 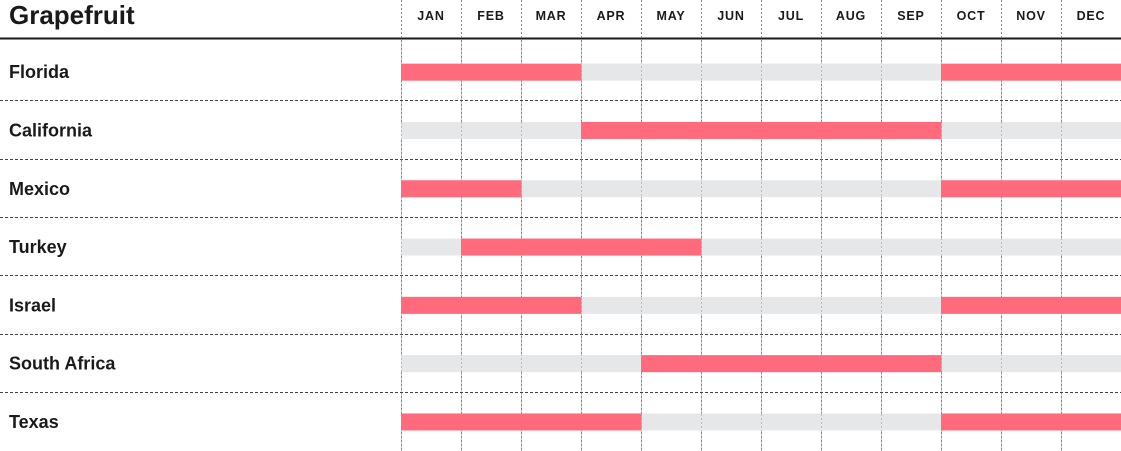 What do you see at coordinates (430, 16) in the screenshot?
I see `month-label-jan: JAN` at bounding box center [430, 16].